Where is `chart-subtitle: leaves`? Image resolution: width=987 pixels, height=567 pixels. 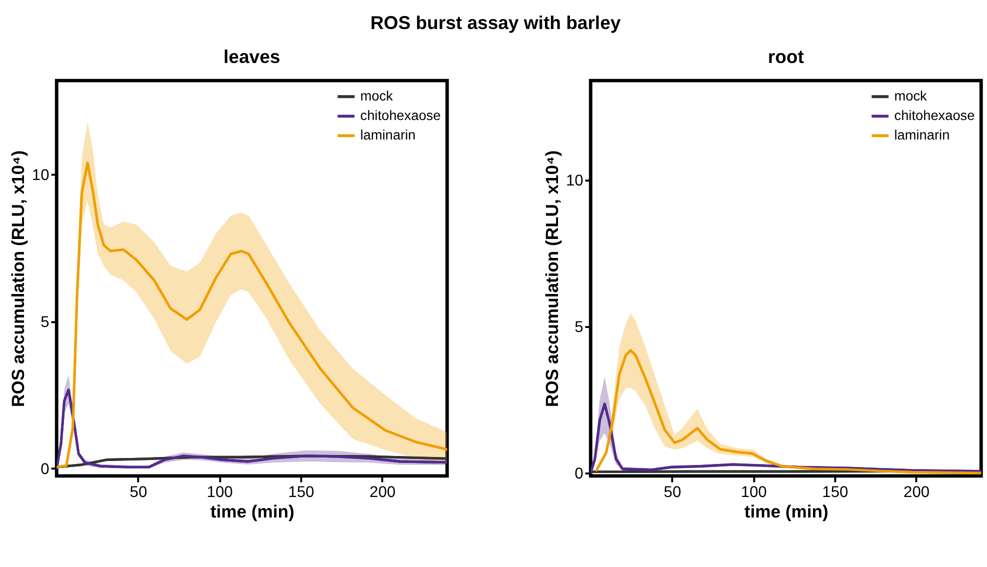
chart-subtitle: leaves is located at coordinates (252, 56).